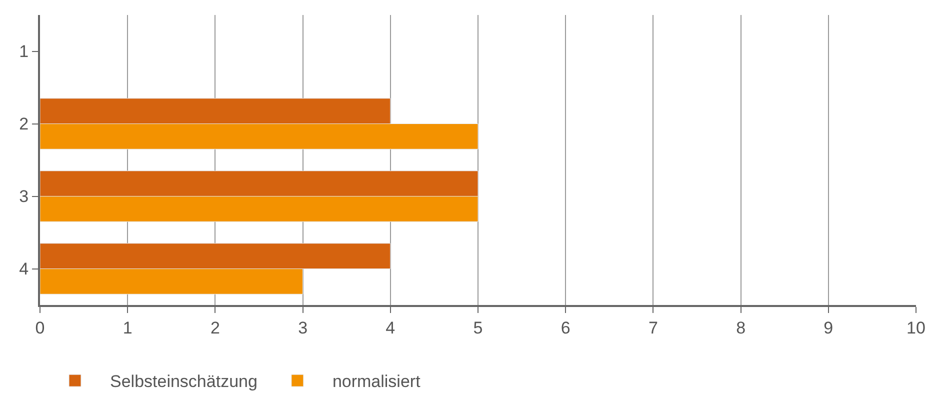  Describe the element at coordinates (829, 328) in the screenshot. I see `x-tick-label: 9` at that location.